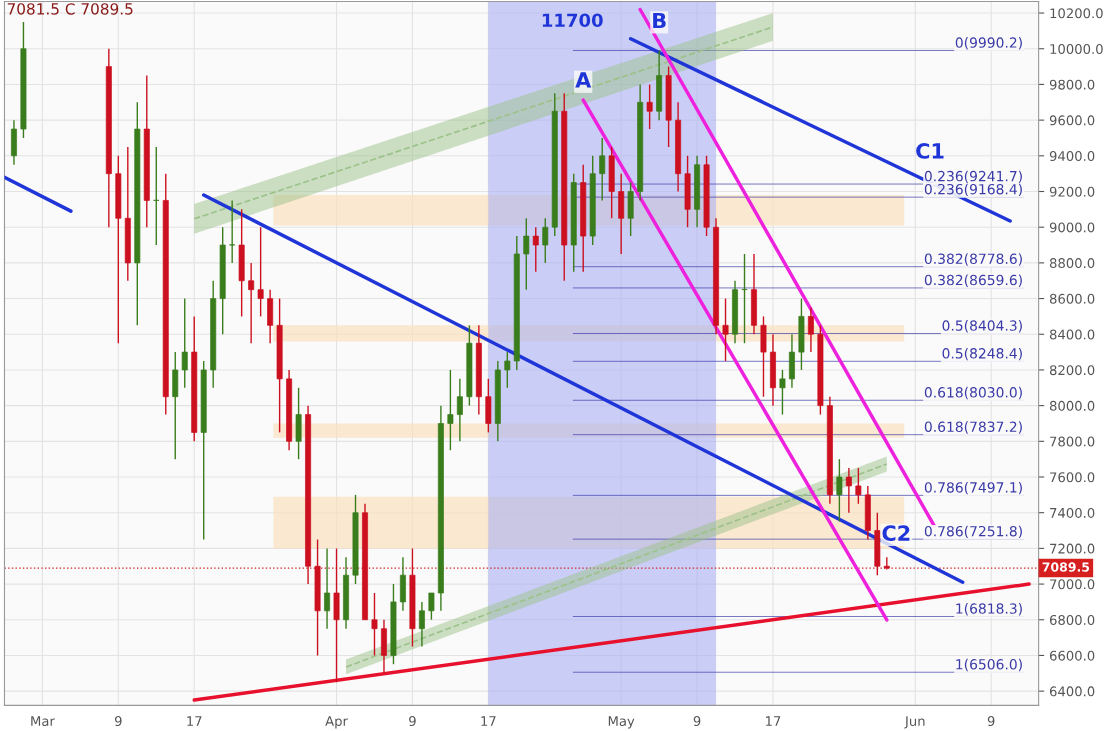 Image resolution: width=1118 pixels, height=731 pixels. What do you see at coordinates (1076, 48) in the screenshot?
I see `y-tick-label: 10000.0` at bounding box center [1076, 48].